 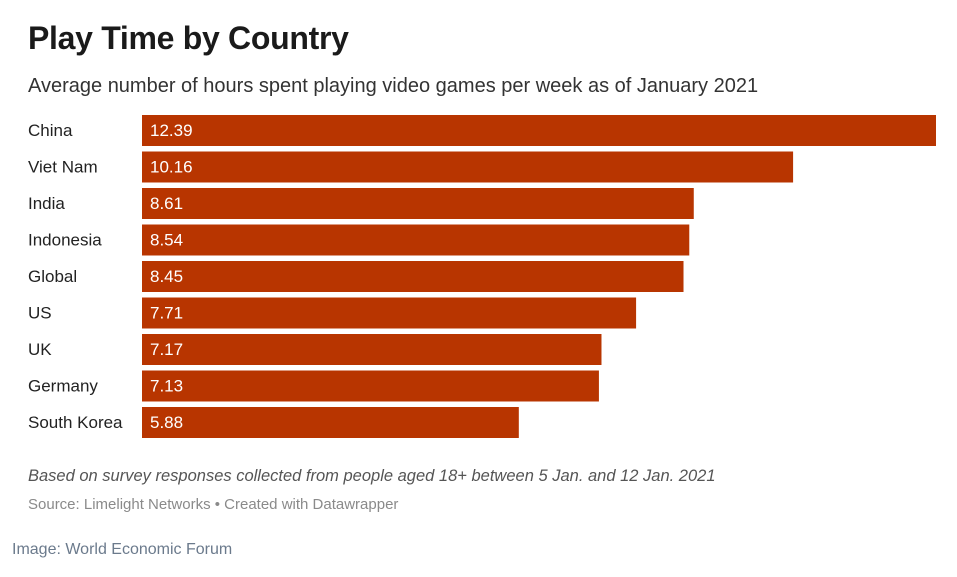 I want to click on category-label: South Korea, so click(x=75, y=422).